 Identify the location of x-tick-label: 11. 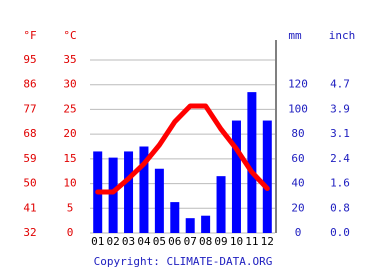
(251, 241).